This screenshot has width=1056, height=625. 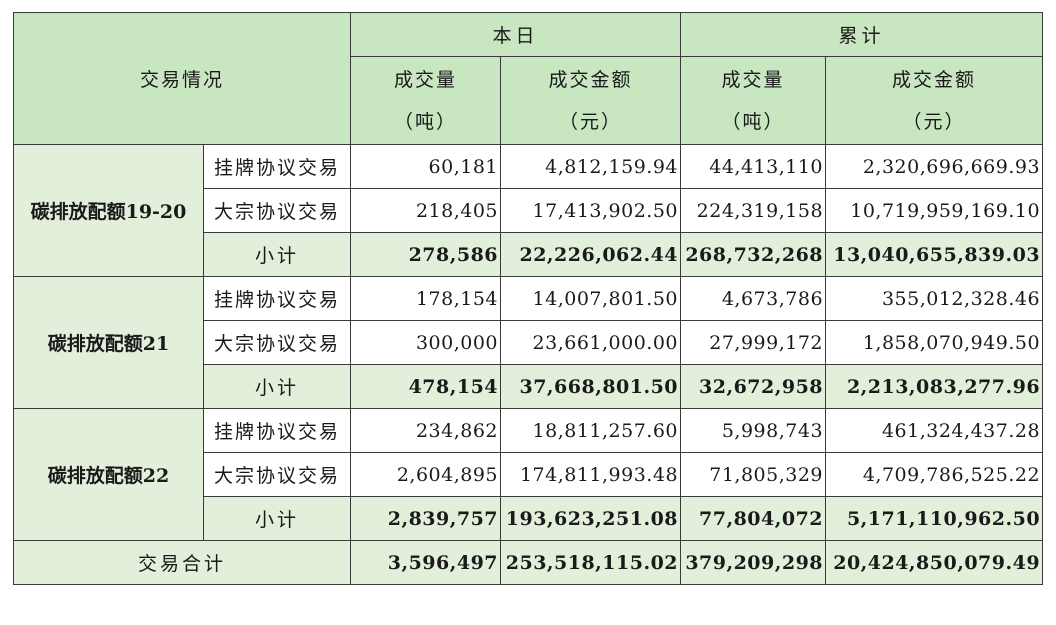 What do you see at coordinates (753, 430) in the screenshot?
I see `cum-volume: 5,998,743` at bounding box center [753, 430].